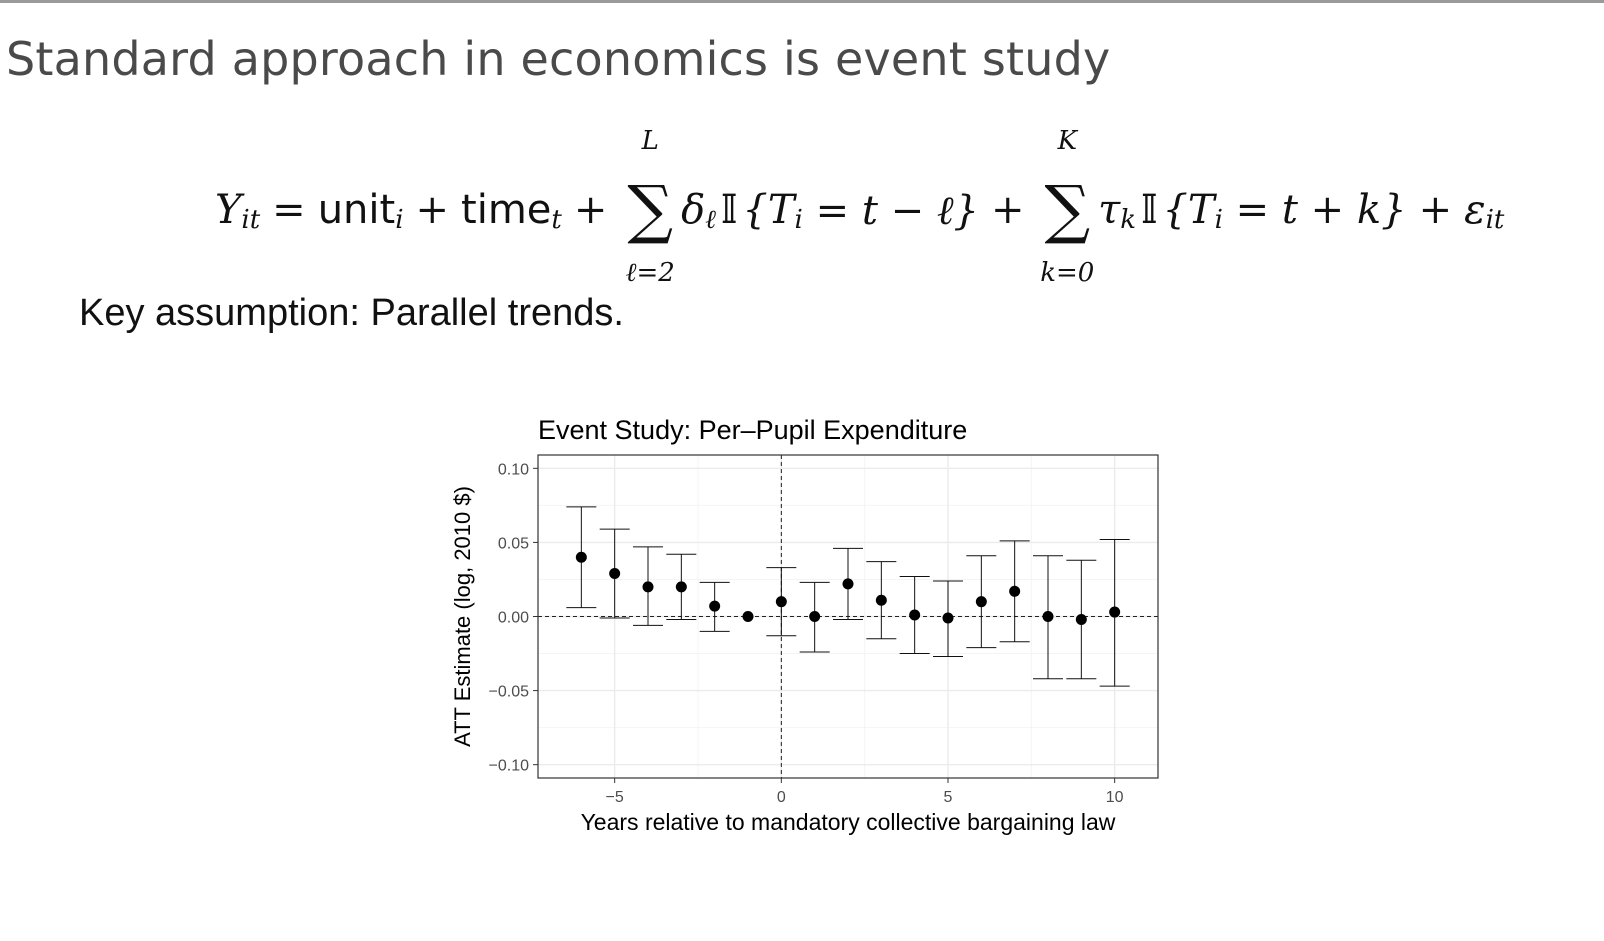 The image size is (1604, 941). Describe the element at coordinates (462, 616) in the screenshot. I see `y-axis-label: ATT Estimate (log, 2010 $)` at that location.